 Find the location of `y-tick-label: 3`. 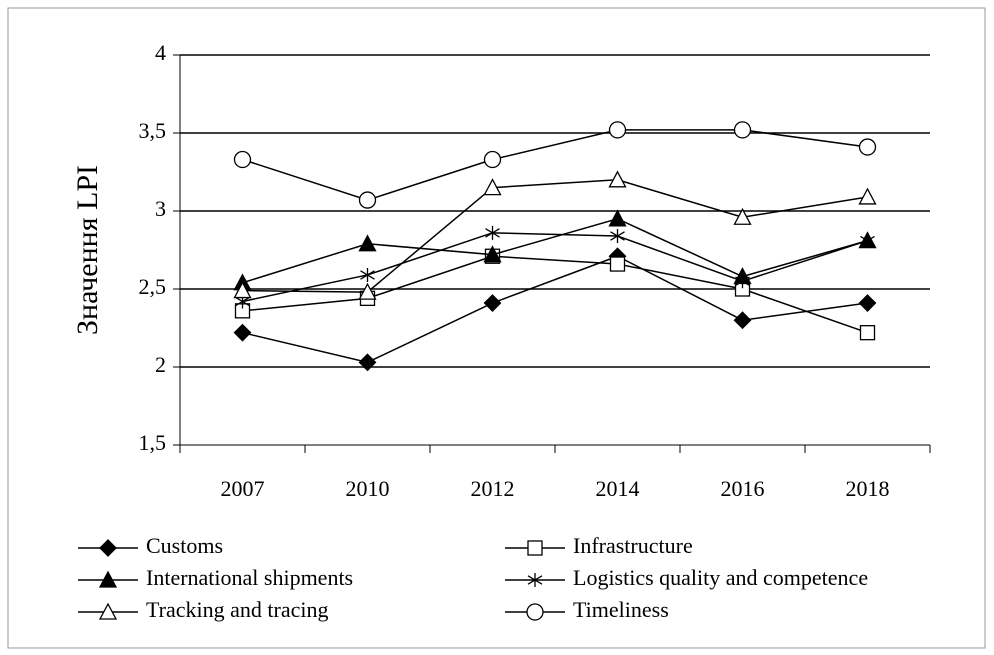

y-tick-label: 3 is located at coordinates (160, 208).